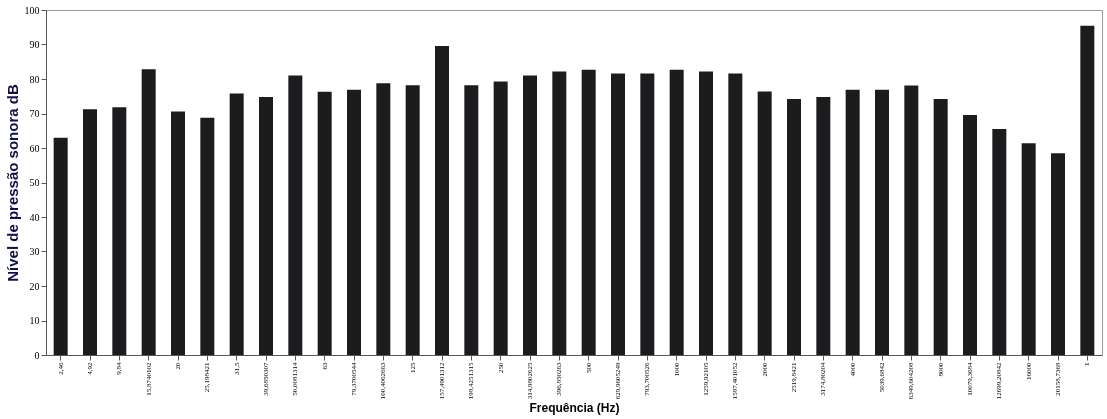  Describe the element at coordinates (37, 355) in the screenshot. I see `y-tick-label: 0` at that location.